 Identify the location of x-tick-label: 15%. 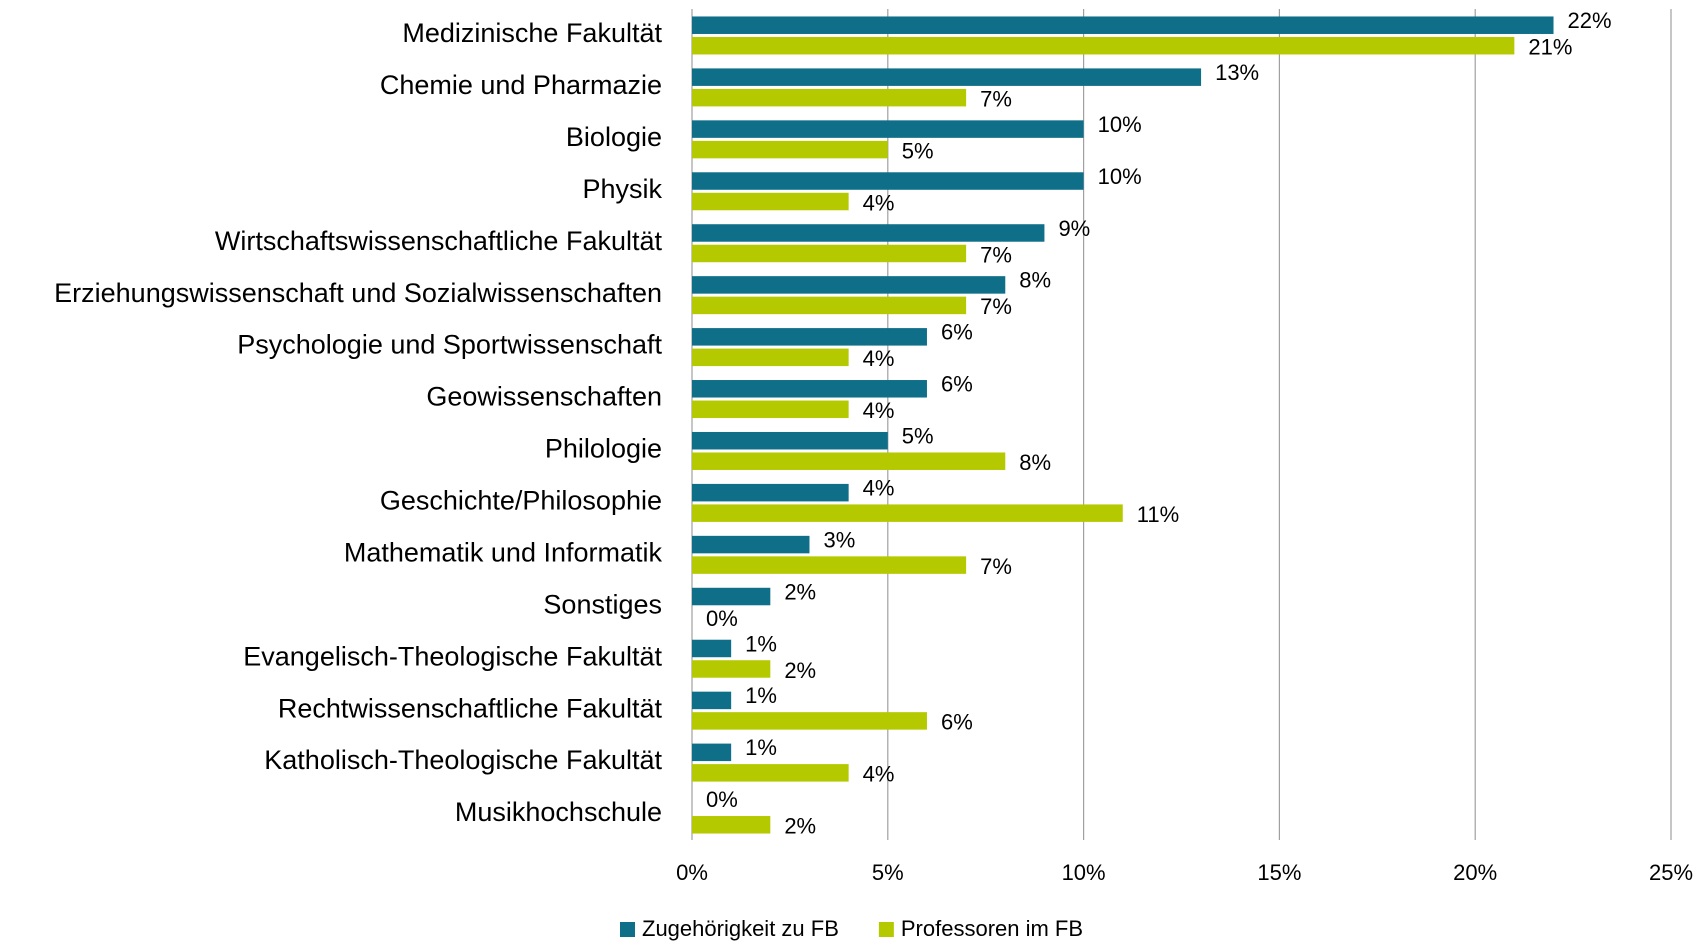
(1279, 872).